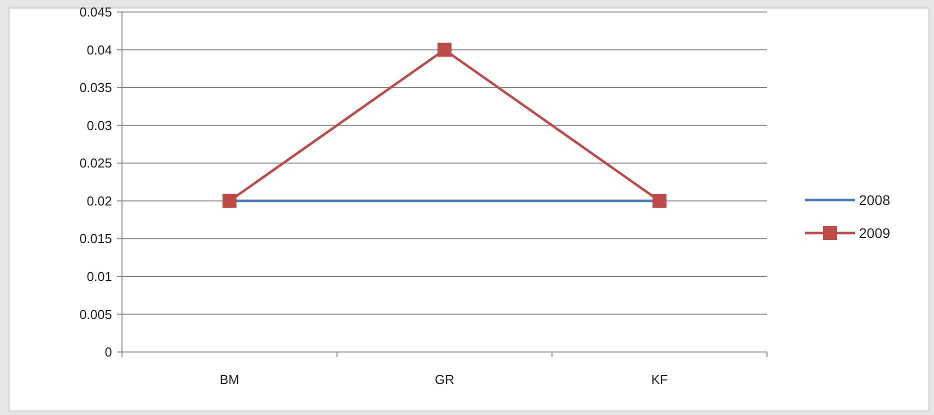  I want to click on y-tick-label: 0.035, so click(95, 88).